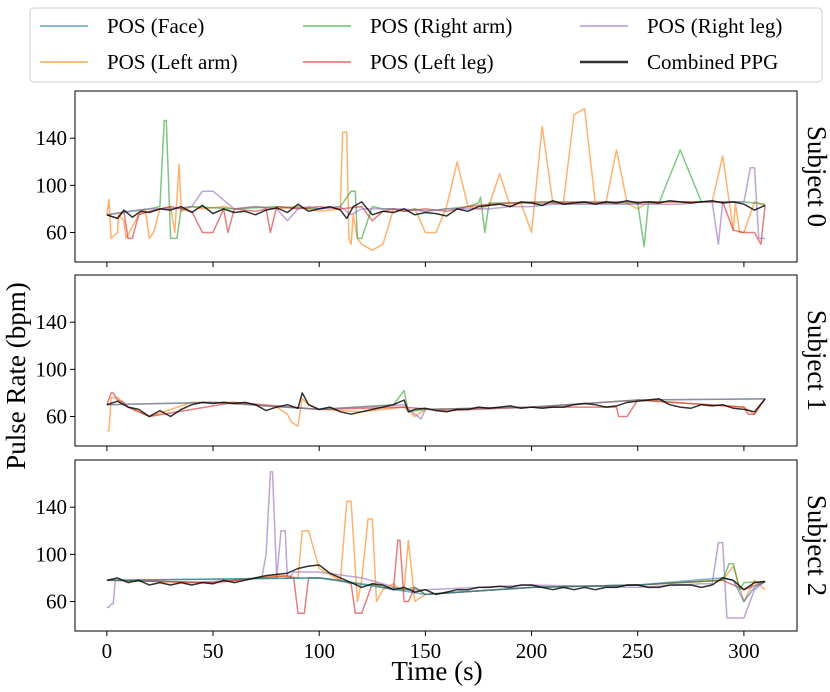 Image resolution: width=830 pixels, height=692 pixels. I want to click on legend-label-right-arm: POS (Right arm), so click(441, 26).